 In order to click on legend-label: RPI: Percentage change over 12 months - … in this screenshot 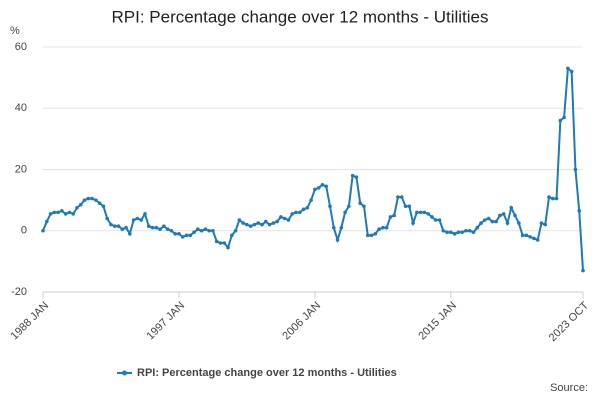, I will do `click(267, 373)`.